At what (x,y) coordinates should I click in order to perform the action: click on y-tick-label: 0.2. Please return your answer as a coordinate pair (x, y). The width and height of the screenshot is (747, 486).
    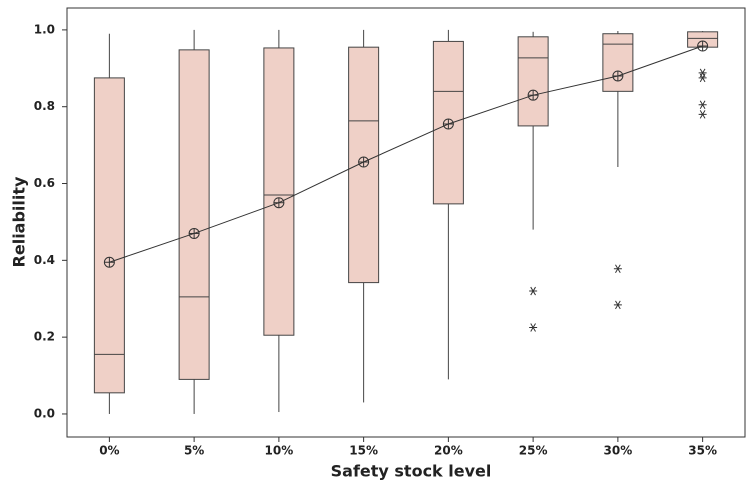
    Looking at the image, I should click on (44, 337).